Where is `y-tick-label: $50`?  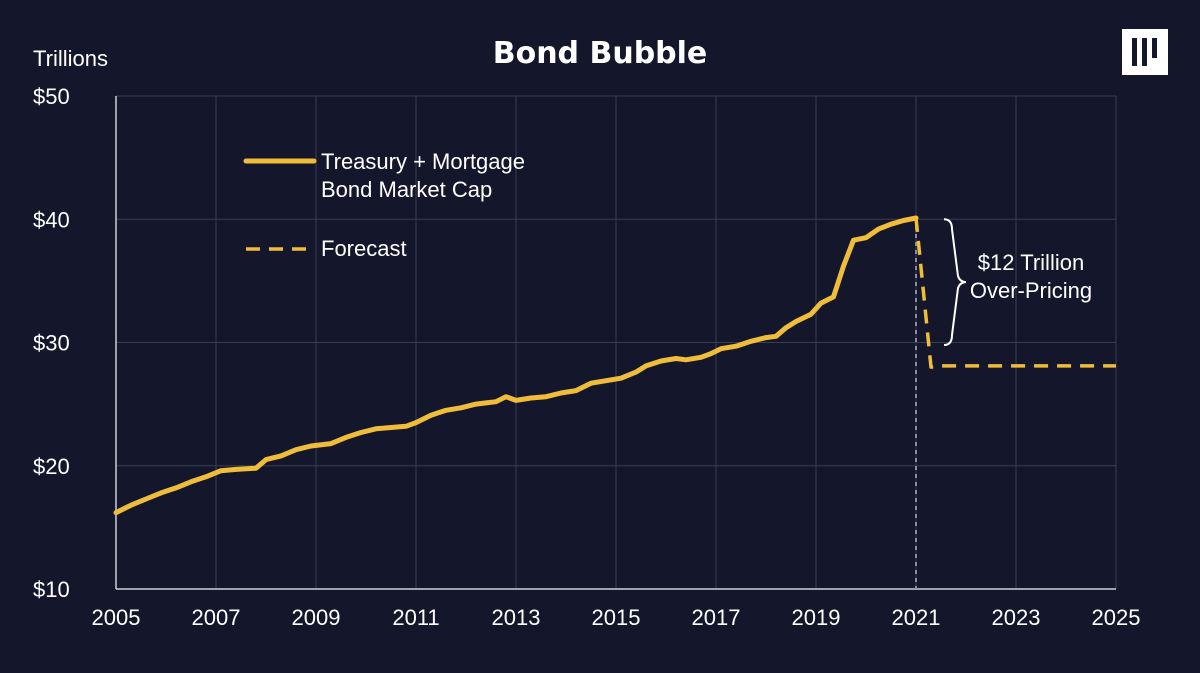
y-tick-label: $50 is located at coordinates (51, 96).